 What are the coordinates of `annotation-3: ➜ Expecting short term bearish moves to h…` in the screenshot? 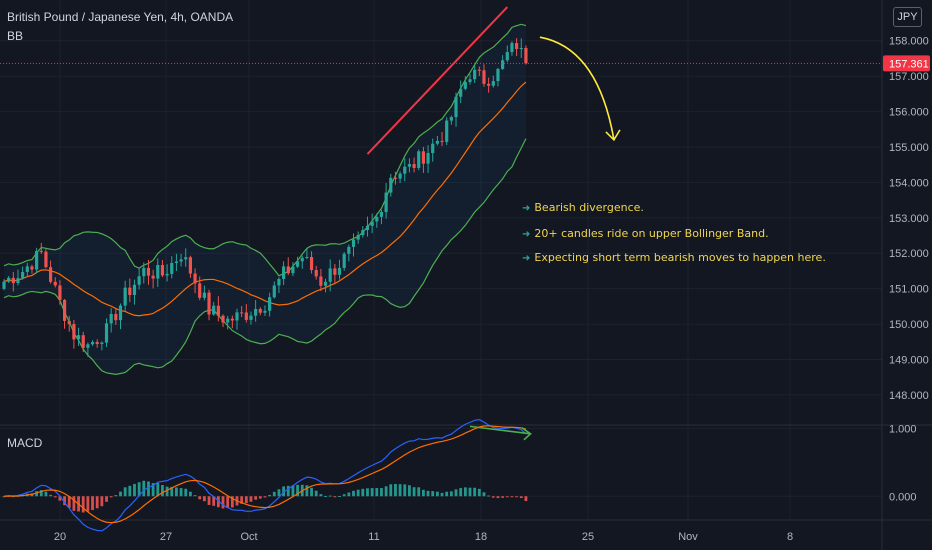 It's located at (674, 257).